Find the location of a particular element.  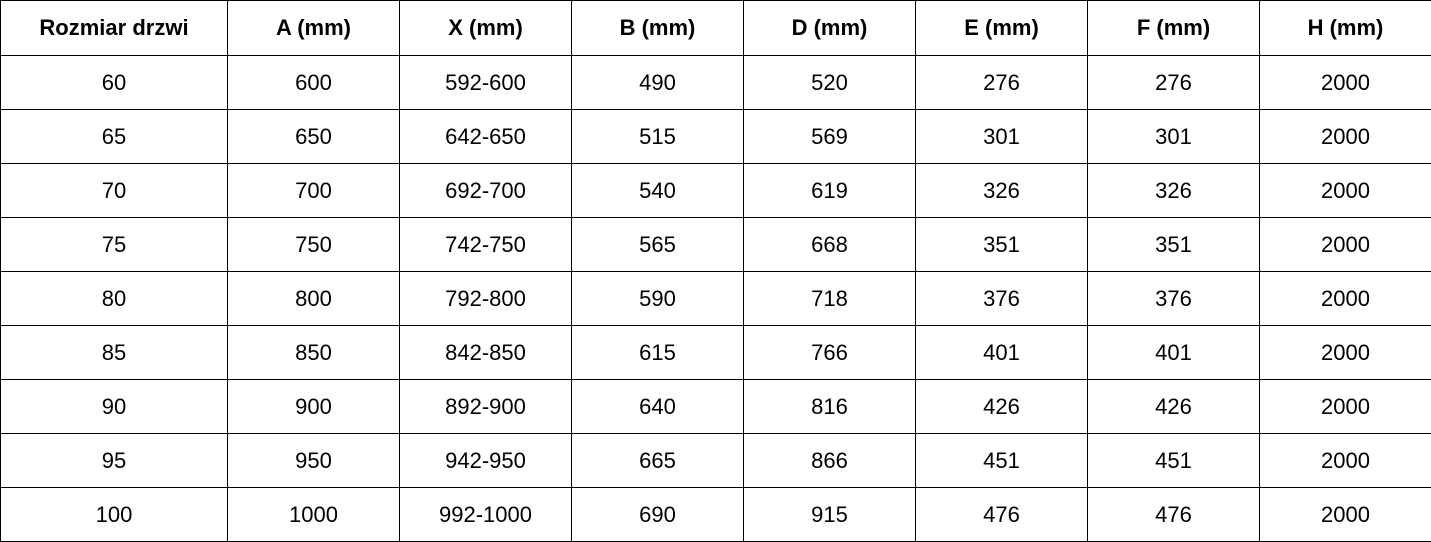

table-cell: 690 is located at coordinates (658, 515).